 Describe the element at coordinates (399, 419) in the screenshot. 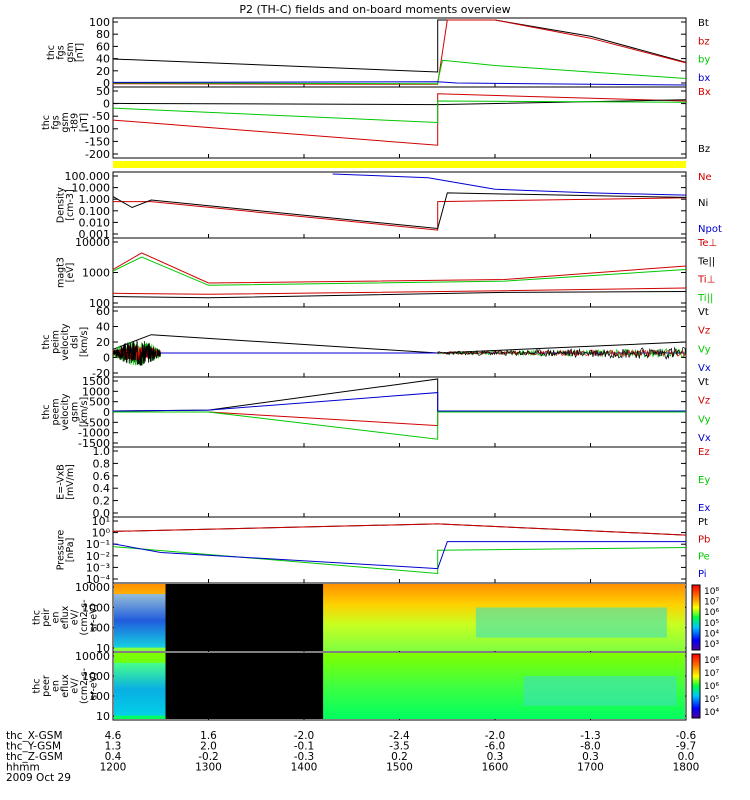

I see `series-peem_velocity-Vz` at that location.